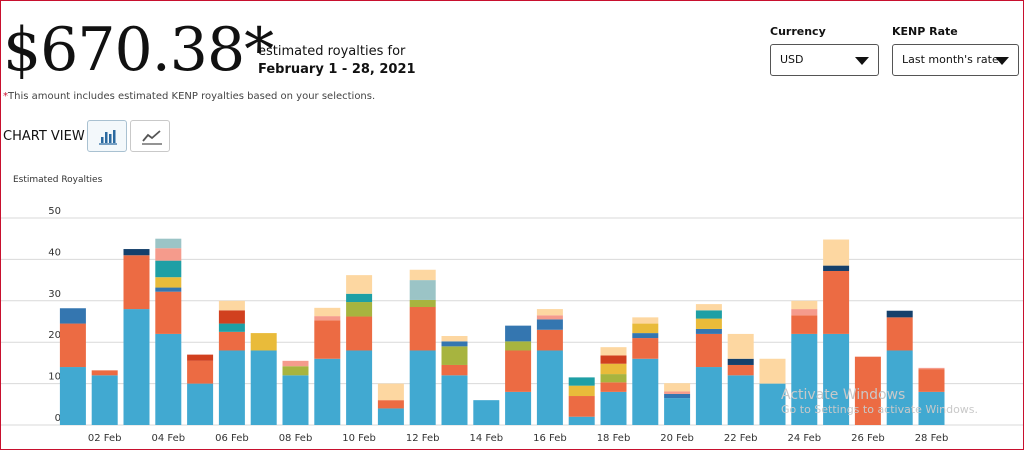  Describe the element at coordinates (107, 136) in the screenshot. I see `bar-chart-view-button` at that location.